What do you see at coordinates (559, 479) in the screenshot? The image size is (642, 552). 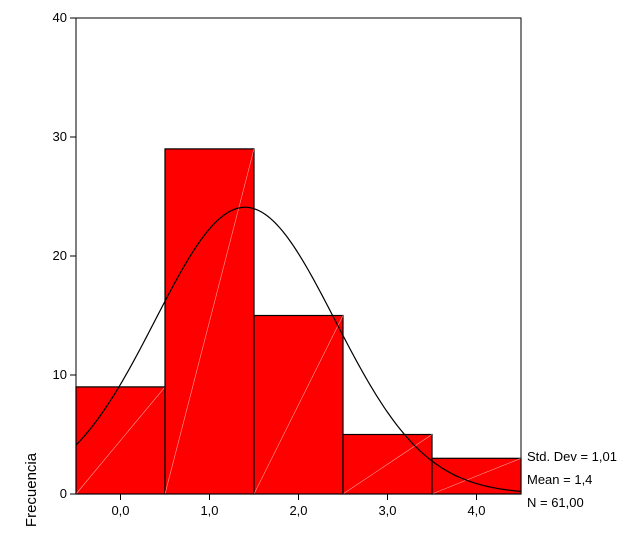 I see `stat-line: Mean = 1,4` at bounding box center [559, 479].